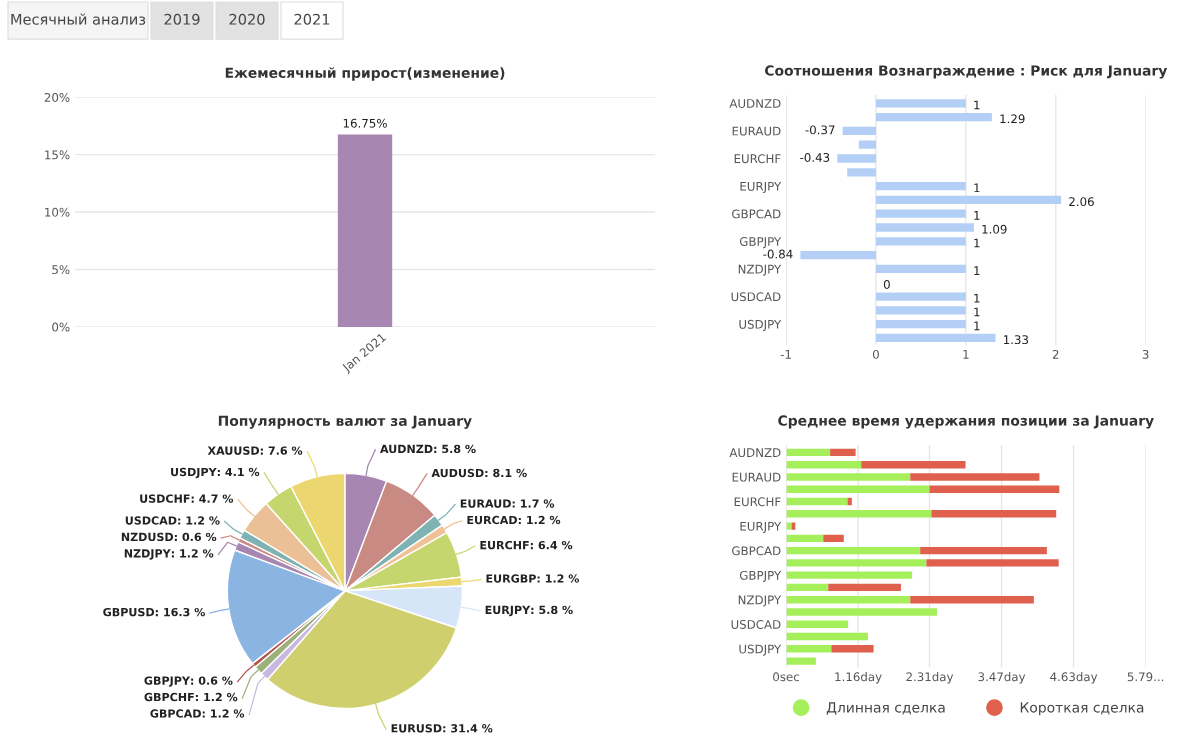 The height and width of the screenshot is (748, 1179). I want to click on data-label: 1.09, so click(994, 229).